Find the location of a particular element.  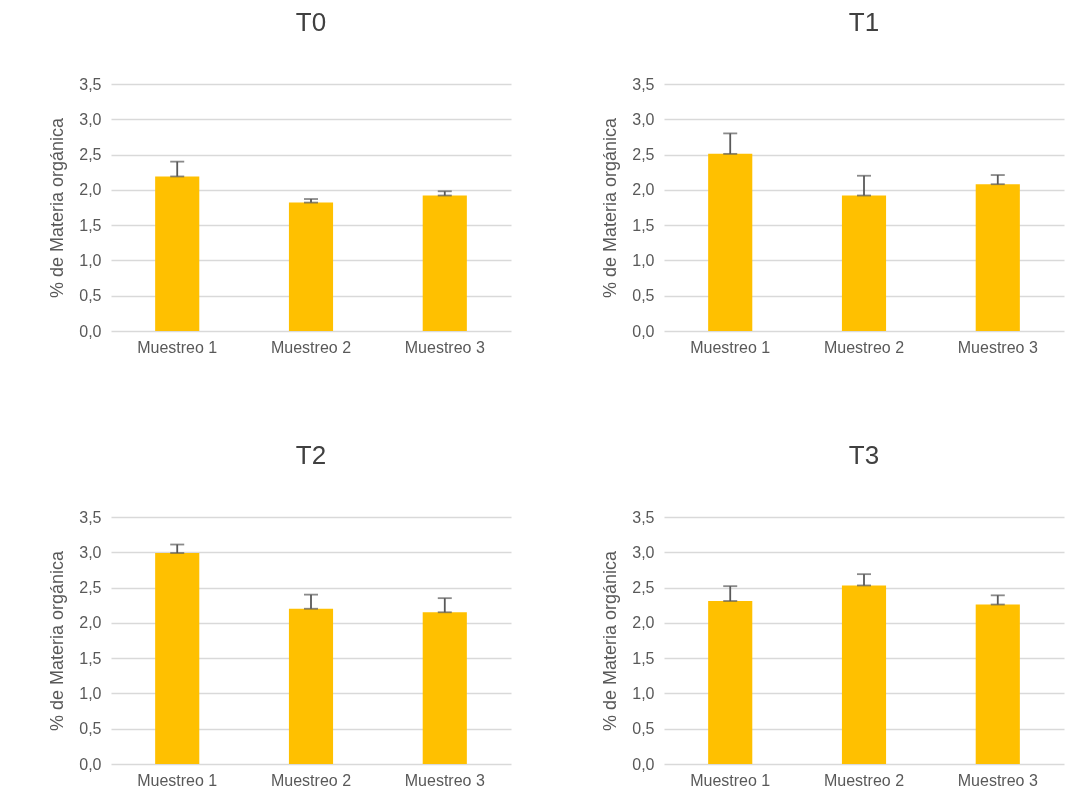

chart-title: T0 is located at coordinates (311, 22).